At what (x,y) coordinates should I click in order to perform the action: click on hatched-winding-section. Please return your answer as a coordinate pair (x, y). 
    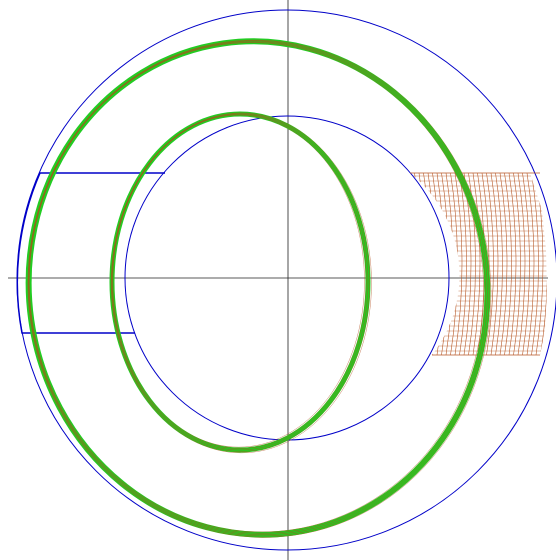
    Looking at the image, I should click on (478, 264).